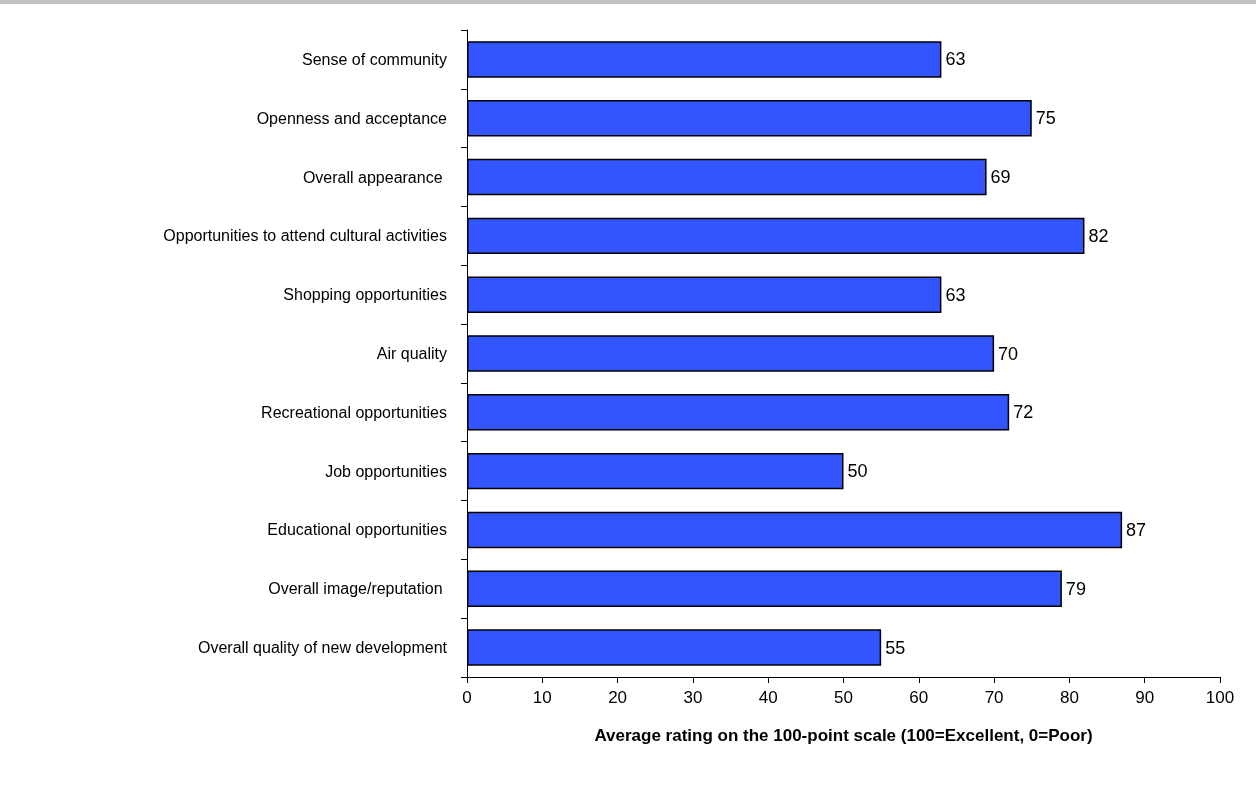 The height and width of the screenshot is (792, 1256). What do you see at coordinates (354, 412) in the screenshot?
I see `y-tick-label: Recreational opportunities` at bounding box center [354, 412].